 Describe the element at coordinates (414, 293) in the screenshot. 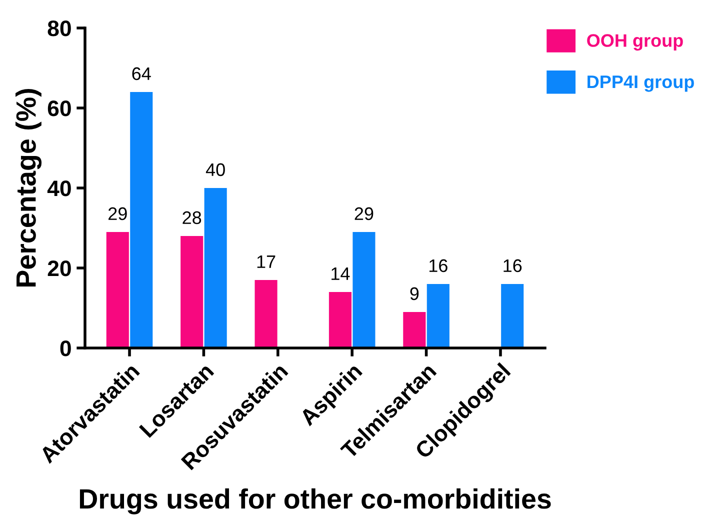

I see `data-label: 9` at that location.